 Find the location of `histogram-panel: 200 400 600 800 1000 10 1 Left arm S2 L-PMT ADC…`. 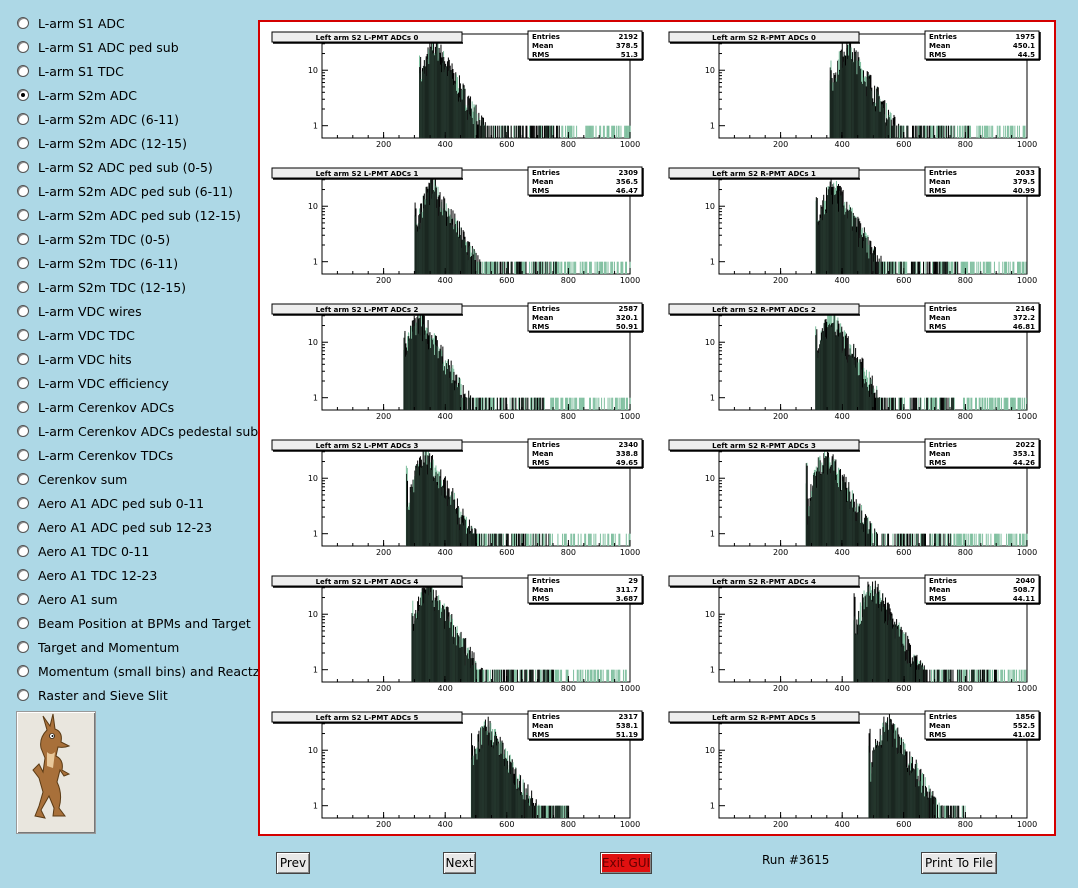

histogram-panel: 200 400 600 800 1000 10 1 Left arm S2 L-PMT ADC… is located at coordinates (457, 497).